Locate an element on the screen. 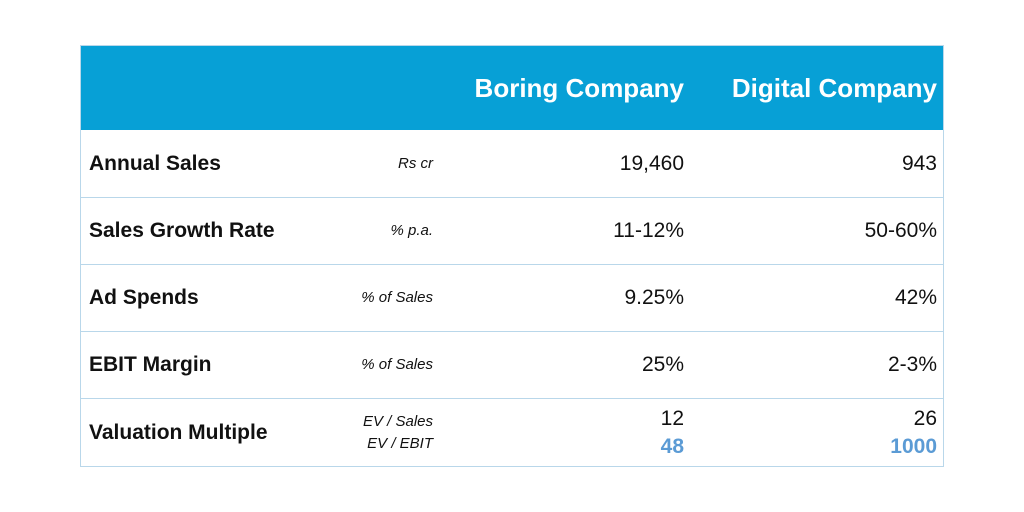 This screenshot has height=512, width=1024. header-boring-company: Boring Company is located at coordinates (579, 88).